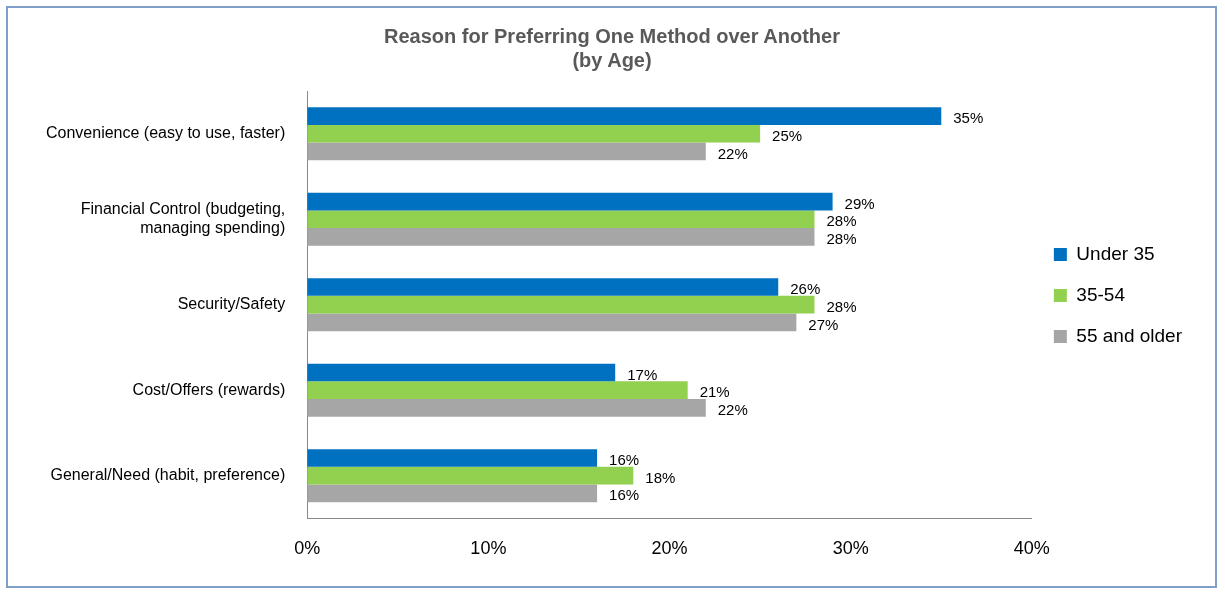 The width and height of the screenshot is (1225, 594). I want to click on data-label: 18%, so click(660, 477).